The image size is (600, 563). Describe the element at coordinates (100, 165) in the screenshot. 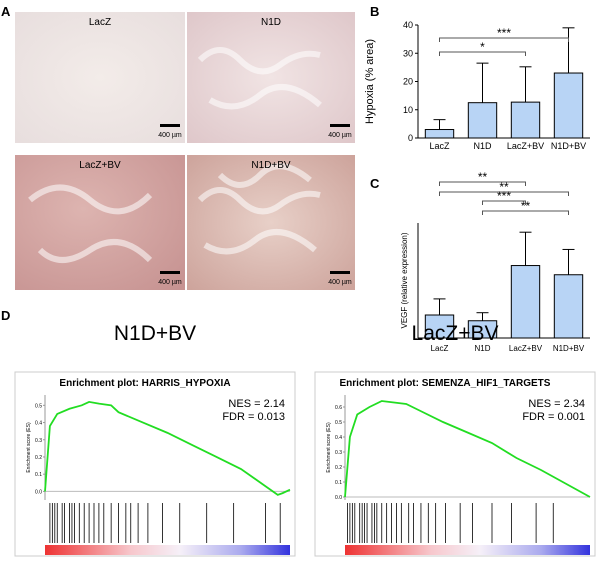

I see `image-label: LacZ+BV` at that location.